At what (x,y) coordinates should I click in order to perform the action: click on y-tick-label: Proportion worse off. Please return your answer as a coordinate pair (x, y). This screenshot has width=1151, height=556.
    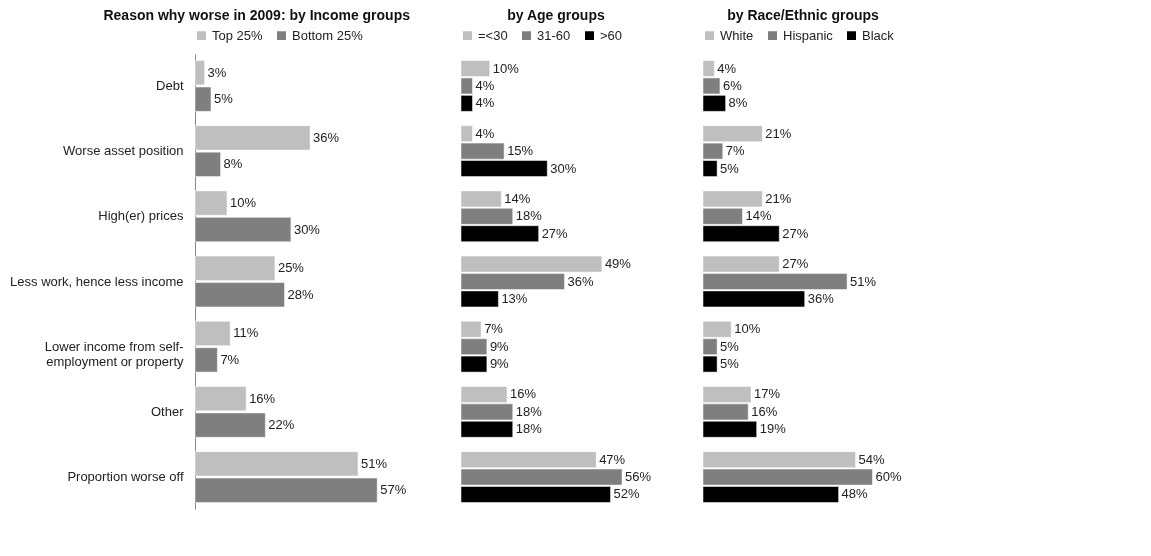
    Looking at the image, I should click on (125, 477).